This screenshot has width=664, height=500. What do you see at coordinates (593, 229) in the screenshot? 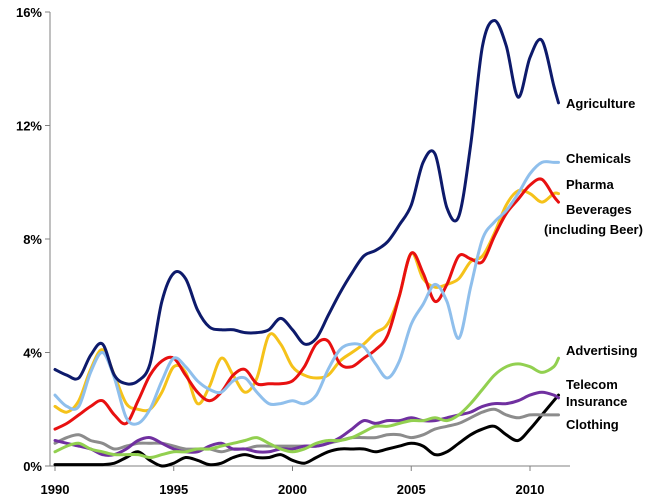
I see `series-label-line: (including Beer)` at bounding box center [593, 229].